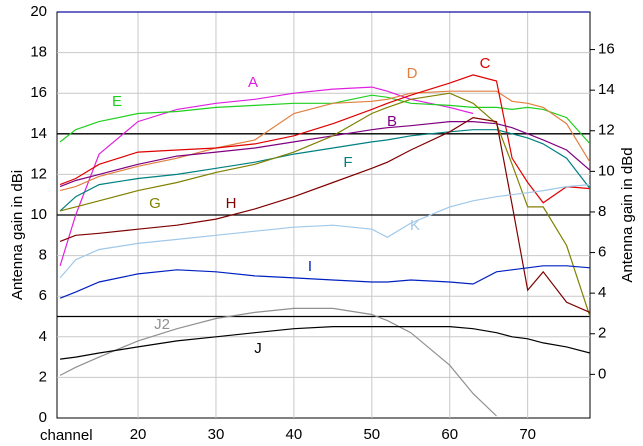  I want to click on y-tick-label: 8, so click(43, 255).